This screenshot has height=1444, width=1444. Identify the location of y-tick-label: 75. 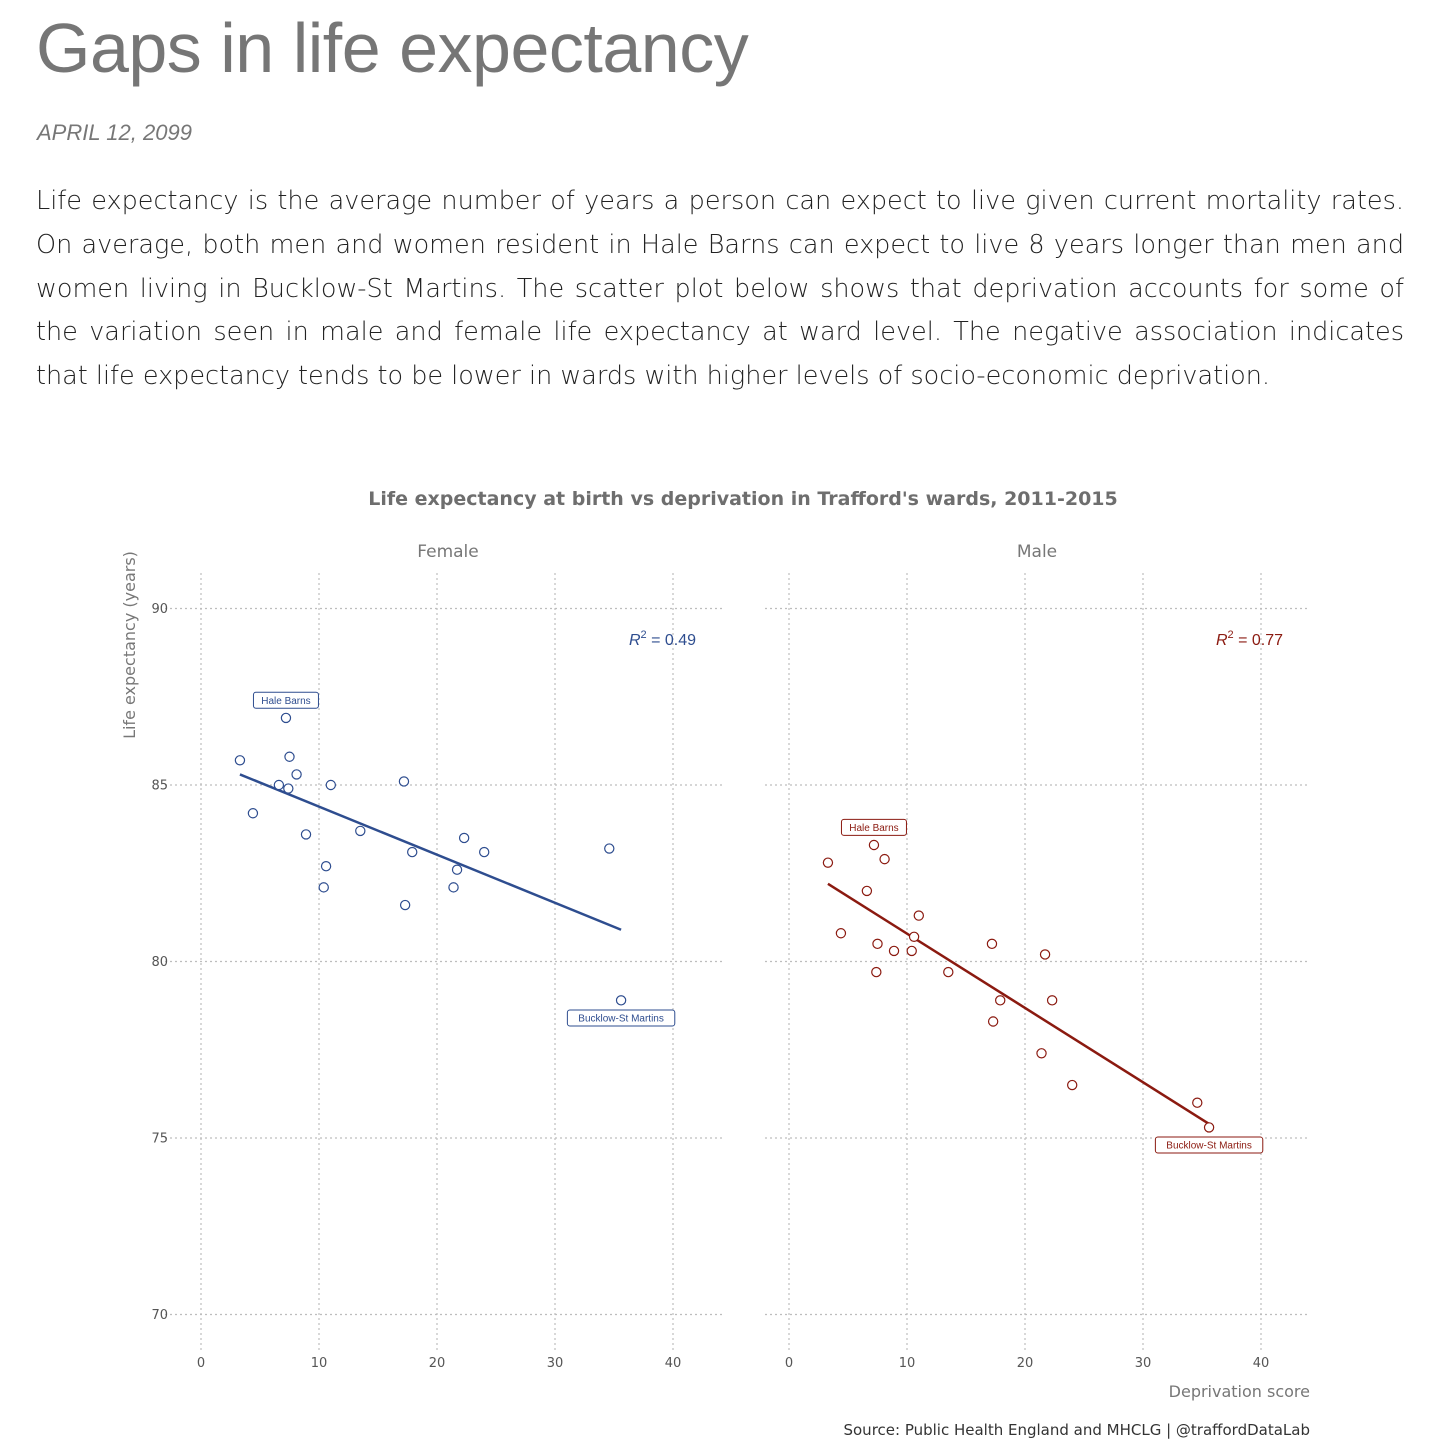
(159, 1139).